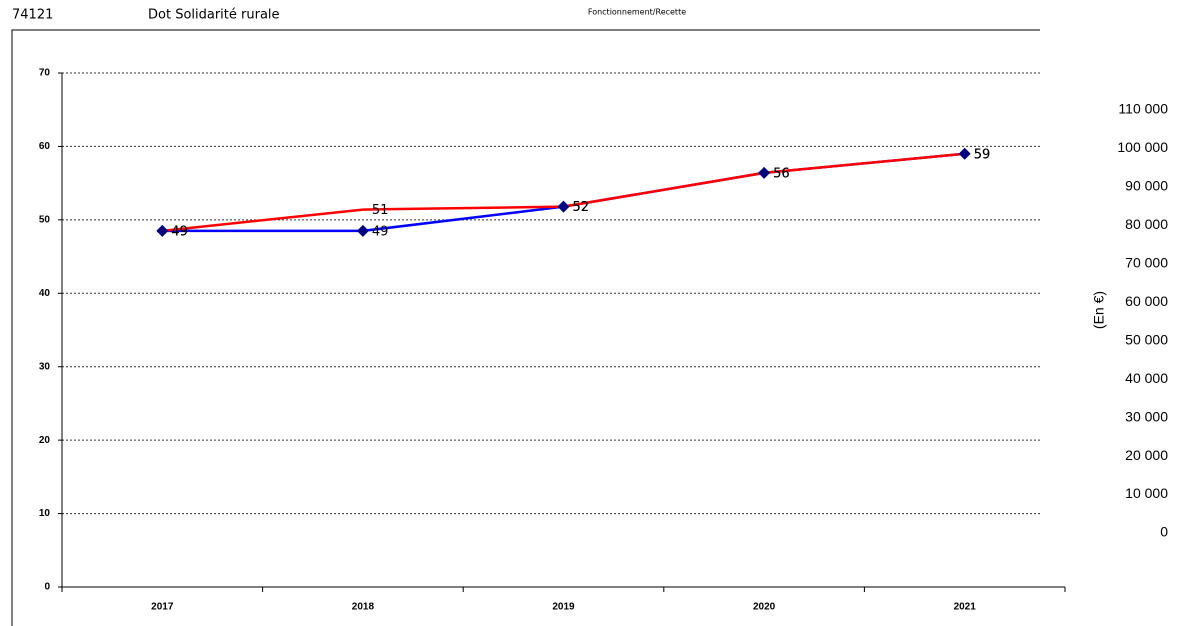  I want to click on y2-tick-label: 60 000, so click(1146, 301).